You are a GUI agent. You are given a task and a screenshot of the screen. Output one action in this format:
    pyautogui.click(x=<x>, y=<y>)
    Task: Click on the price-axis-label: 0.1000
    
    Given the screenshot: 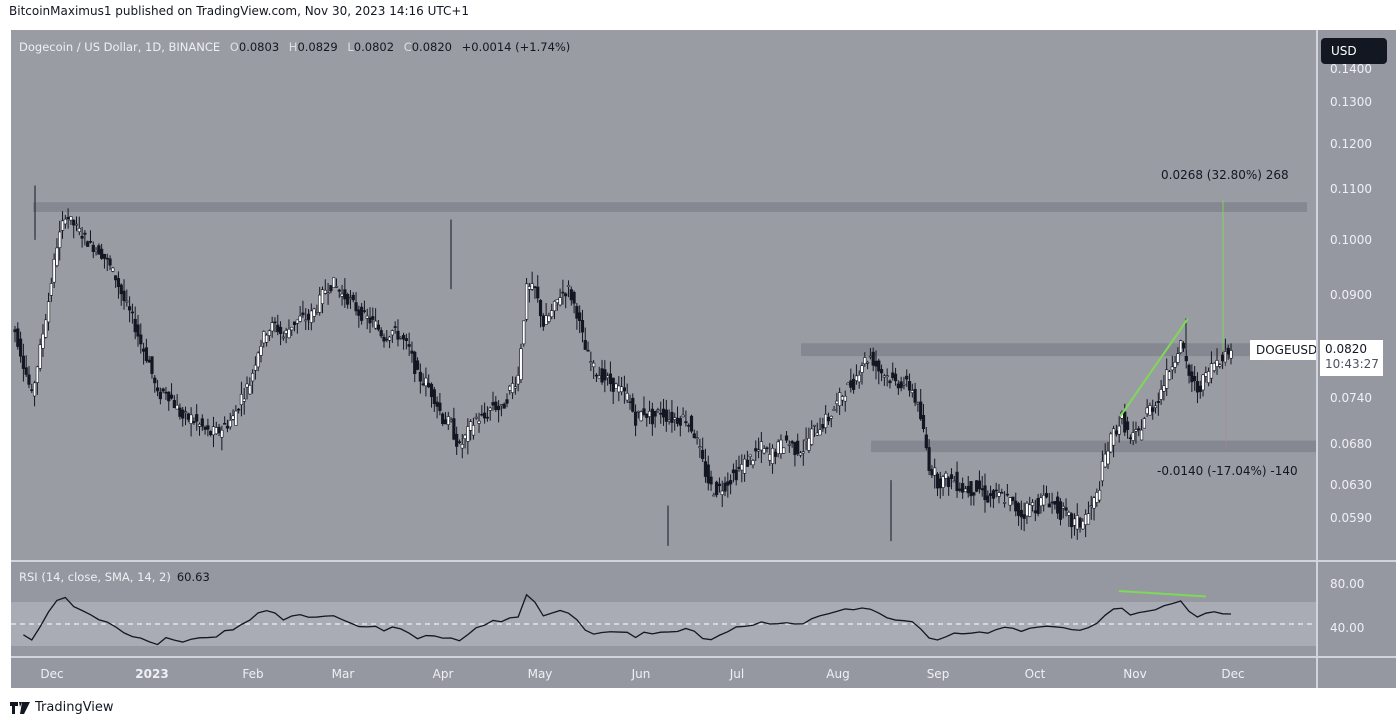 What is the action you would take?
    pyautogui.click(x=1351, y=240)
    